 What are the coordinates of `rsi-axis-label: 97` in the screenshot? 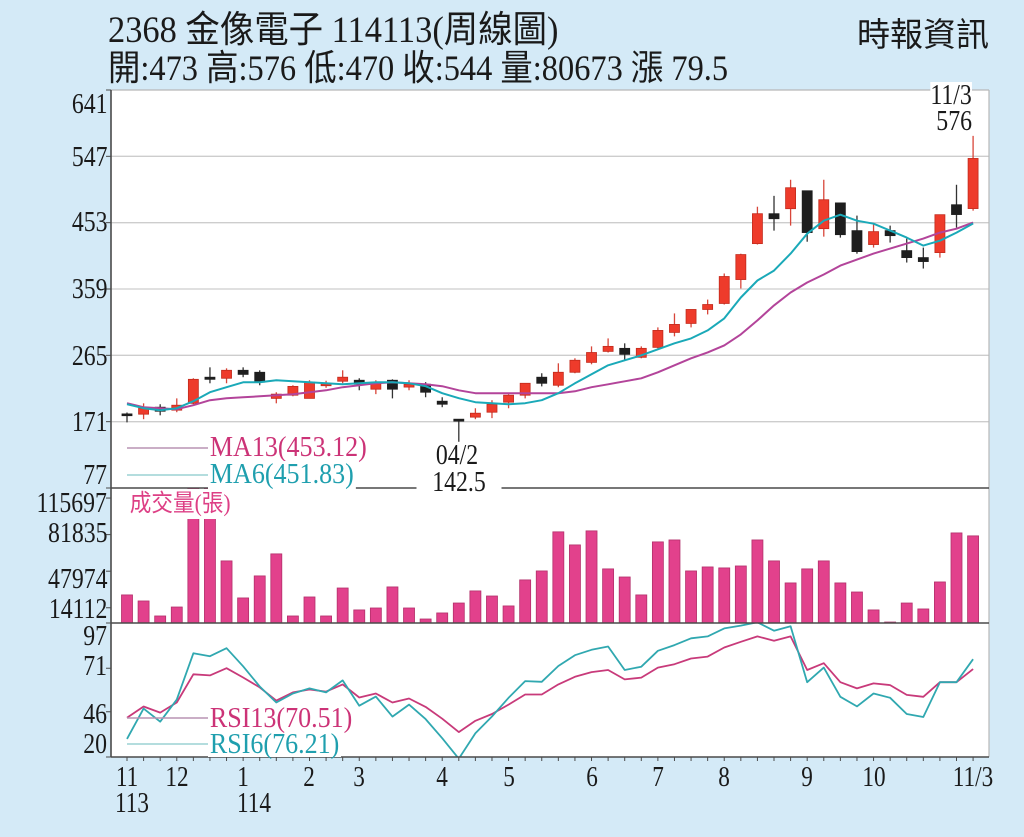 It's located at (95, 636).